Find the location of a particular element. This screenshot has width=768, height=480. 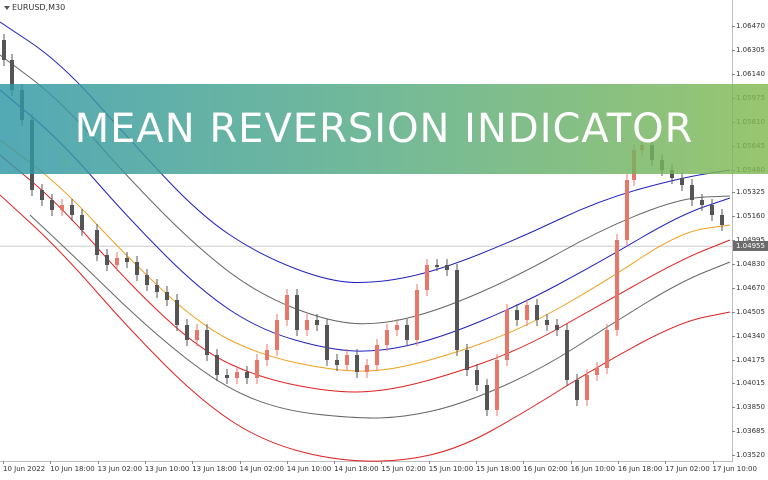

current-price-marker: 1.04955 is located at coordinates (750, 246).